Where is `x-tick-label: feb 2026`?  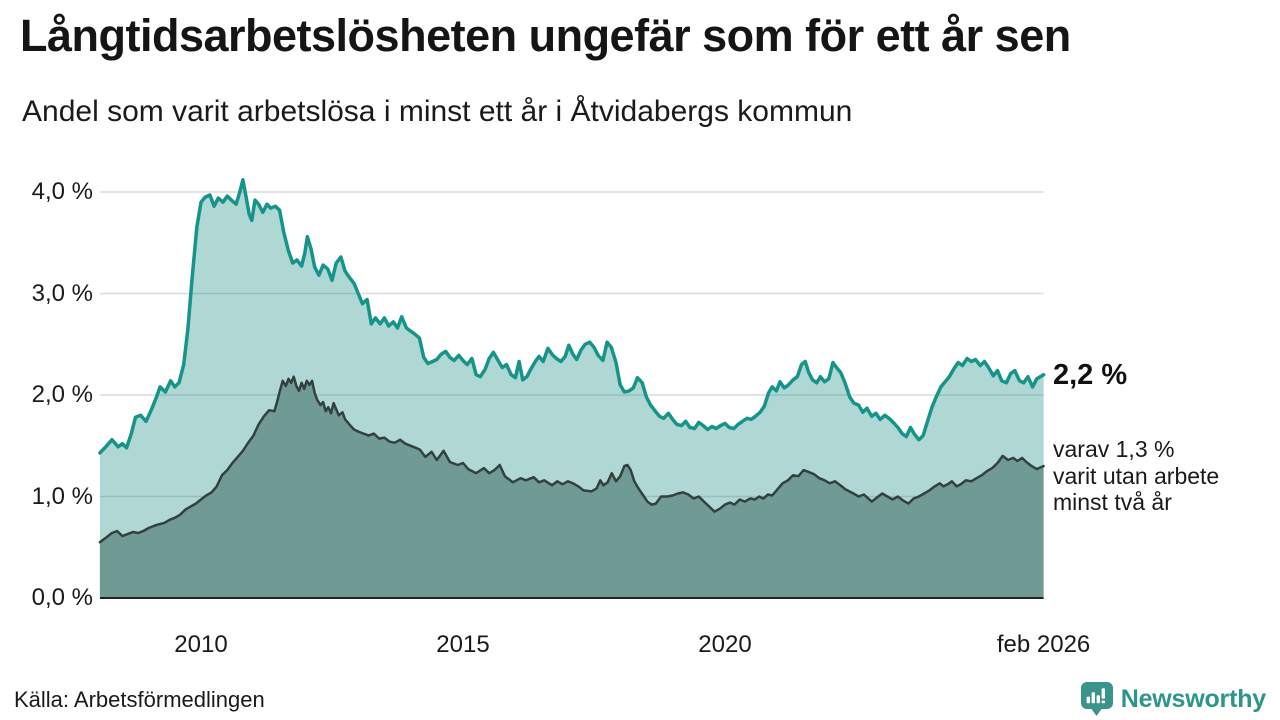 x-tick-label: feb 2026 is located at coordinates (1043, 644).